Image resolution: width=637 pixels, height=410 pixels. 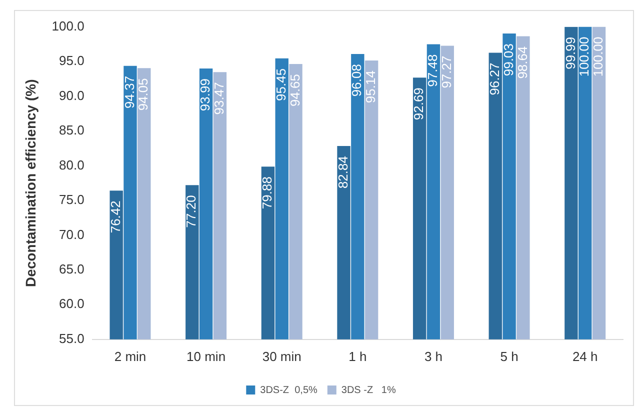 I want to click on data-label: 79.88, so click(x=267, y=193).